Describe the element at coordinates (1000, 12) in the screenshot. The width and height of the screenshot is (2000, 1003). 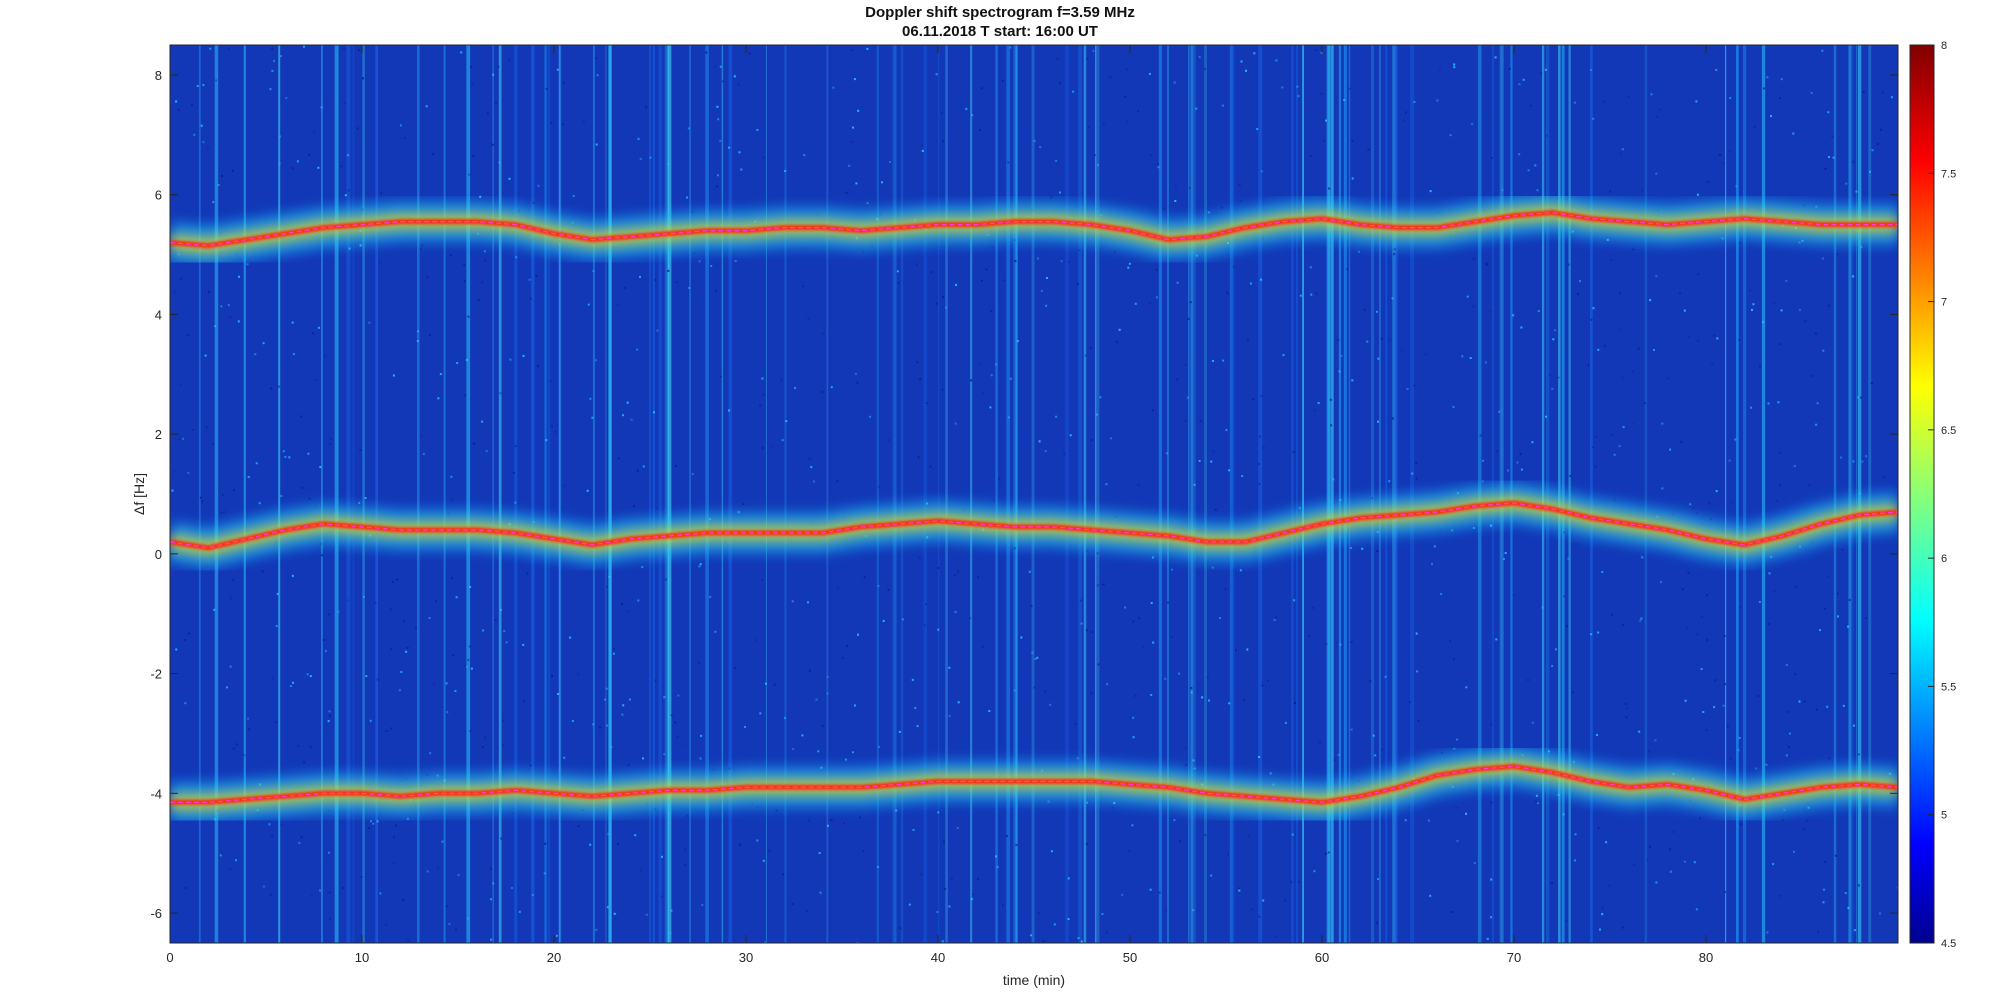
I see `chart-title: Doppler shift spectrogram f=3.59 MHz` at that location.